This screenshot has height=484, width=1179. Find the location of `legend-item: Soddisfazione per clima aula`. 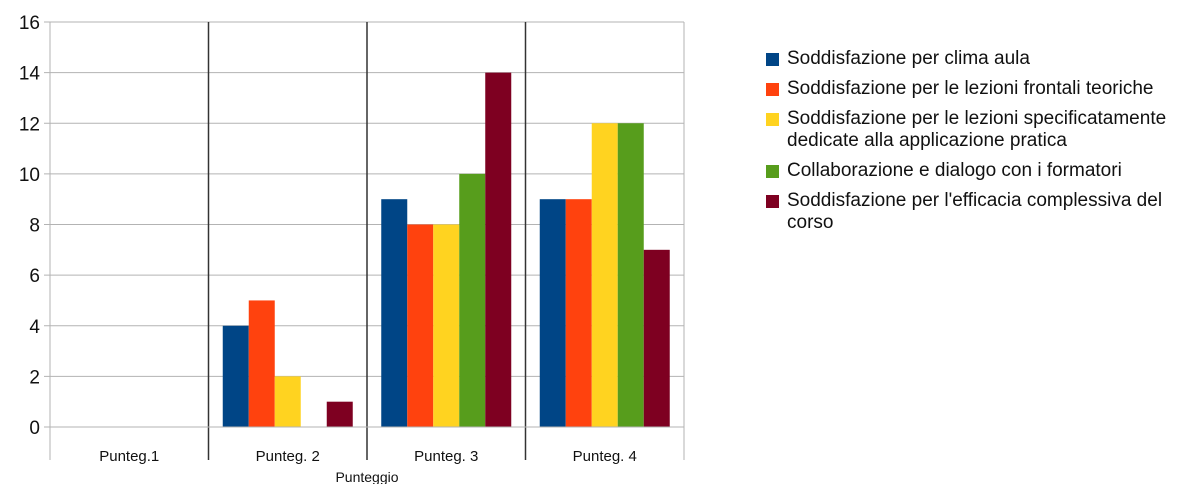

legend-item: Soddisfazione per clima aula is located at coordinates (971, 59).